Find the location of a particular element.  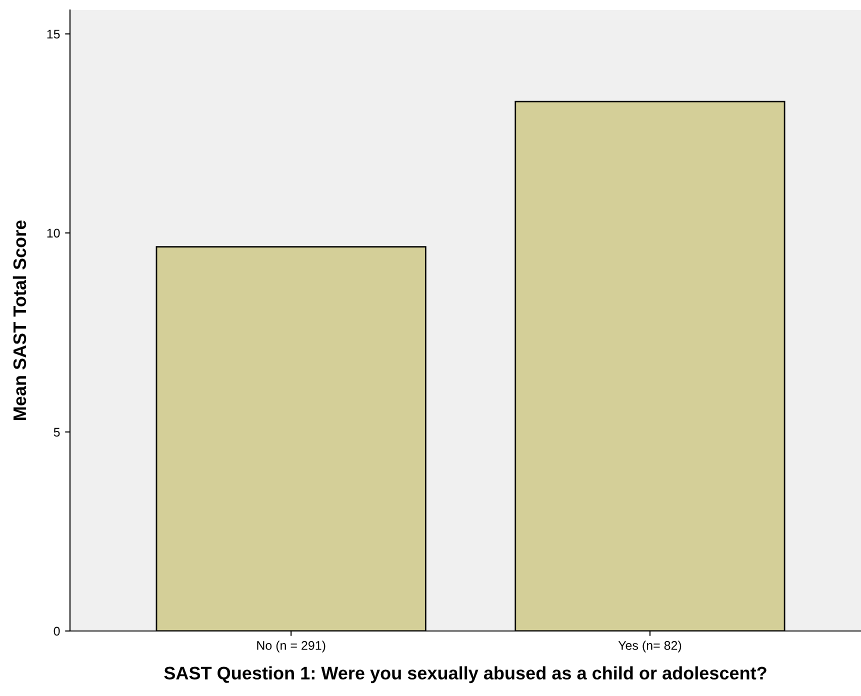

y-tick-label: 10 is located at coordinates (53, 233).